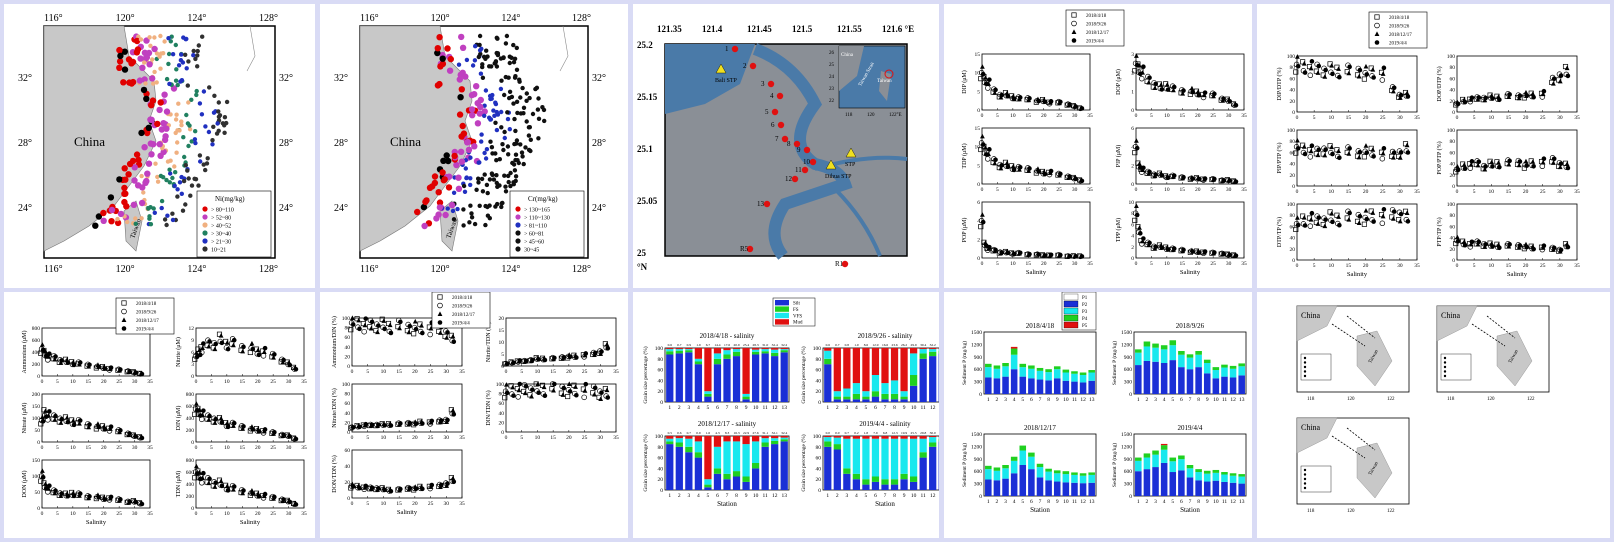 The height and width of the screenshot is (542, 1614). What do you see at coordinates (832, 101) in the screenshot?
I see `inset-lat-tick: 22` at bounding box center [832, 101].